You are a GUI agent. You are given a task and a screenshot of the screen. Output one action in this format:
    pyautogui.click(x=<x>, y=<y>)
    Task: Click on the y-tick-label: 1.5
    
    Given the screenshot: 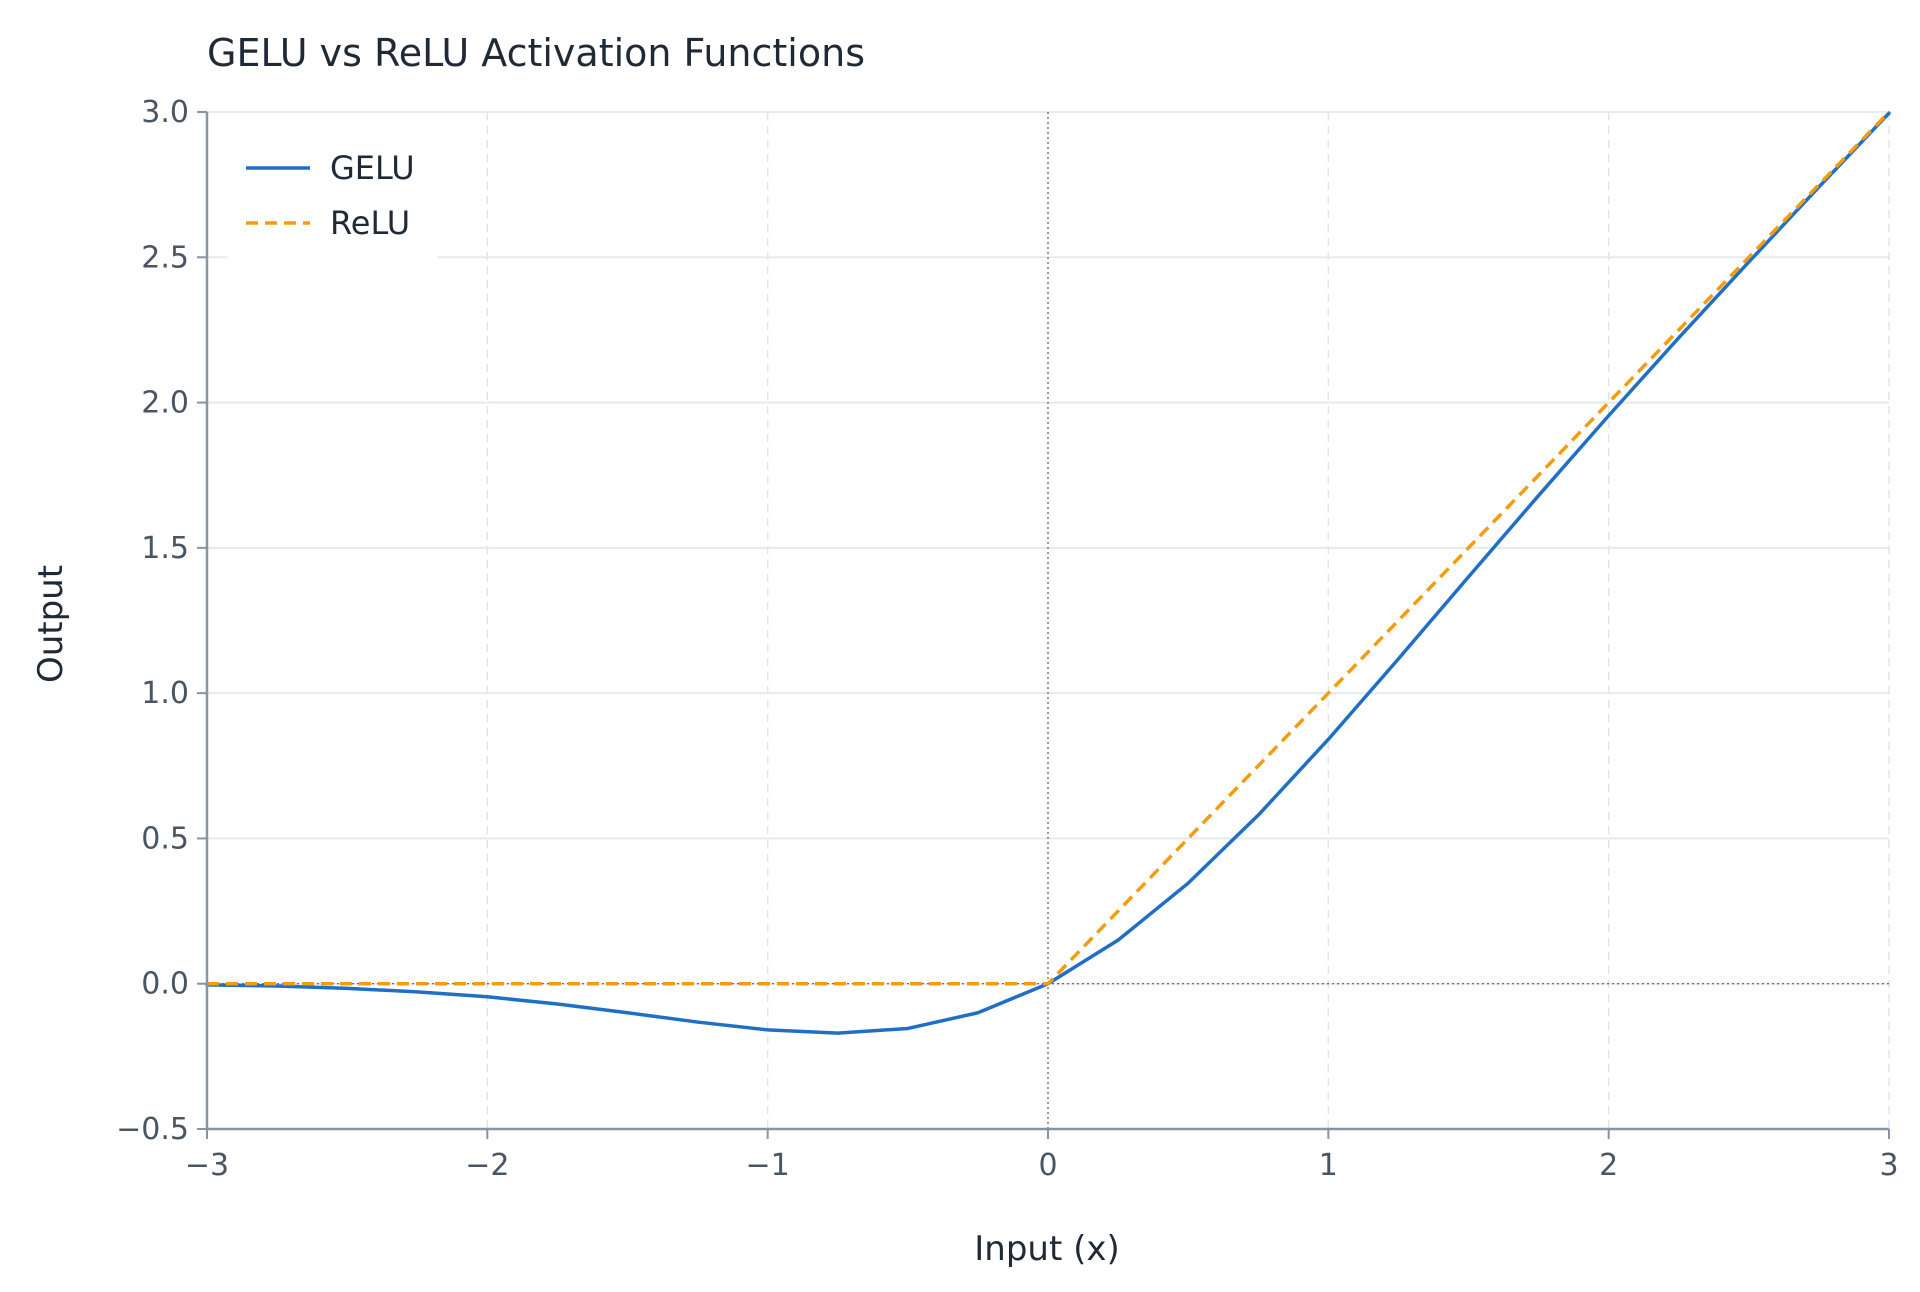 What is the action you would take?
    pyautogui.click(x=165, y=548)
    